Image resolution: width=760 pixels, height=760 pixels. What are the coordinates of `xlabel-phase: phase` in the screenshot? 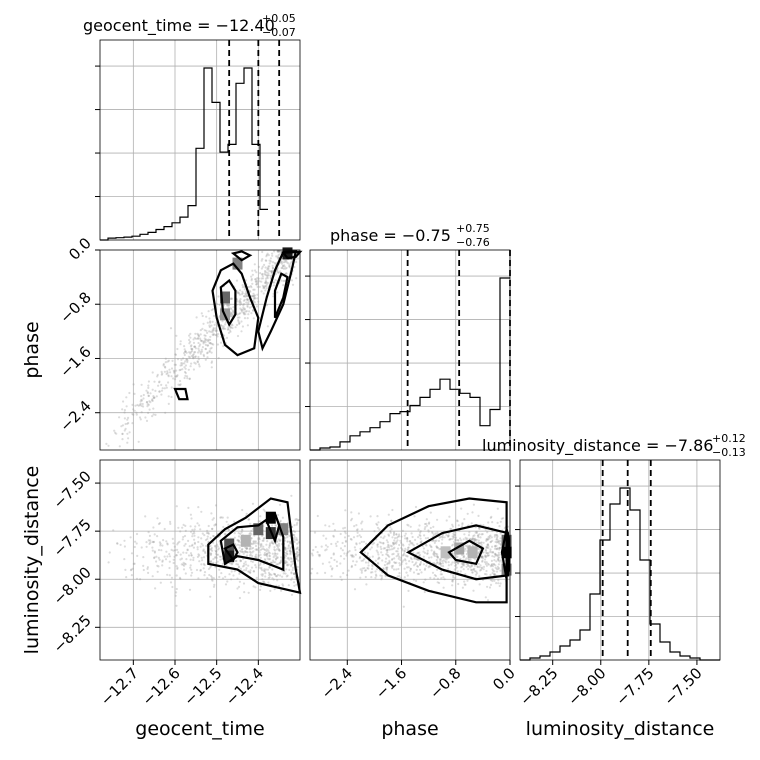 It's located at (409, 729).